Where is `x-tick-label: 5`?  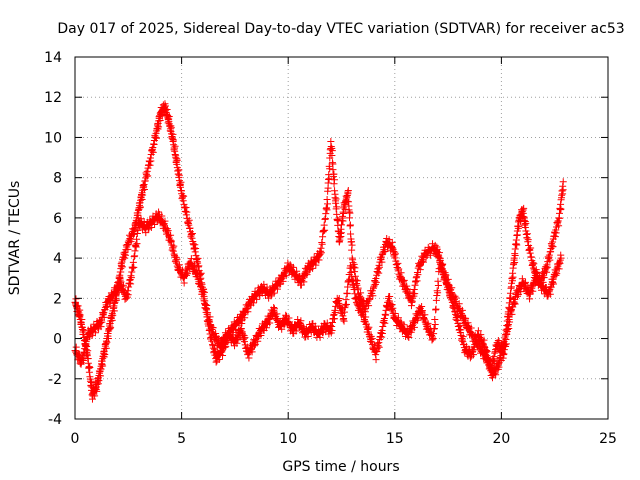 x-tick-label: 5 is located at coordinates (181, 439).